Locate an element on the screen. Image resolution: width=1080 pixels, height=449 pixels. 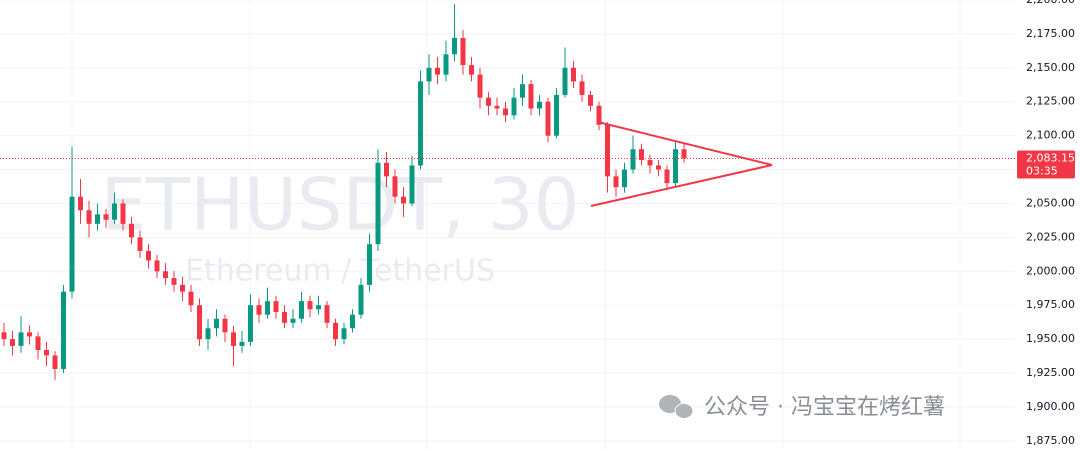
y-tick-label: 2,125.00 is located at coordinates (1050, 101).